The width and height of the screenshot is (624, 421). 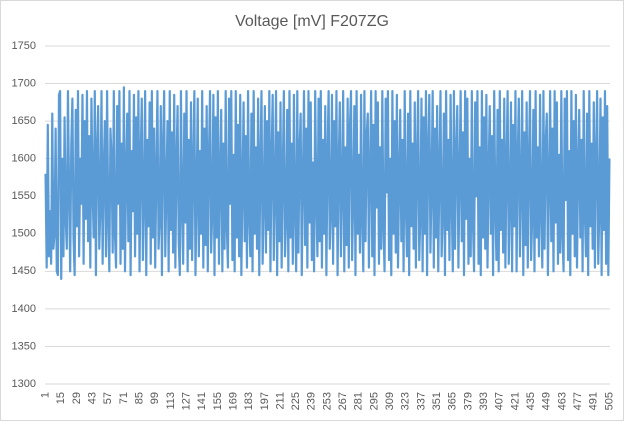 I want to click on x-tick-label: 71, so click(x=124, y=398).